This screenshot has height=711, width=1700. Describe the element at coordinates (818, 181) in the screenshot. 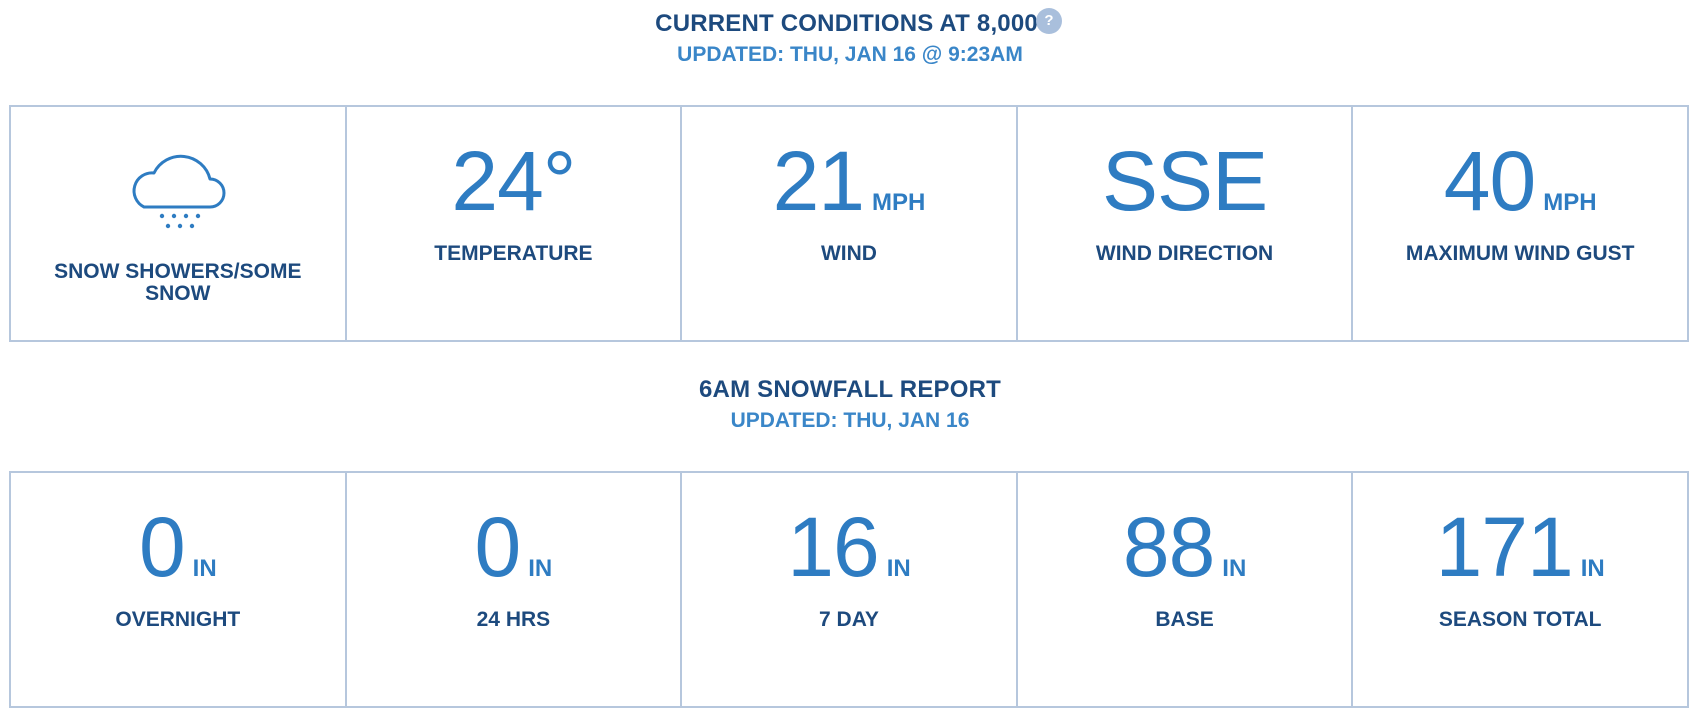

I see `wind-value: 21` at that location.